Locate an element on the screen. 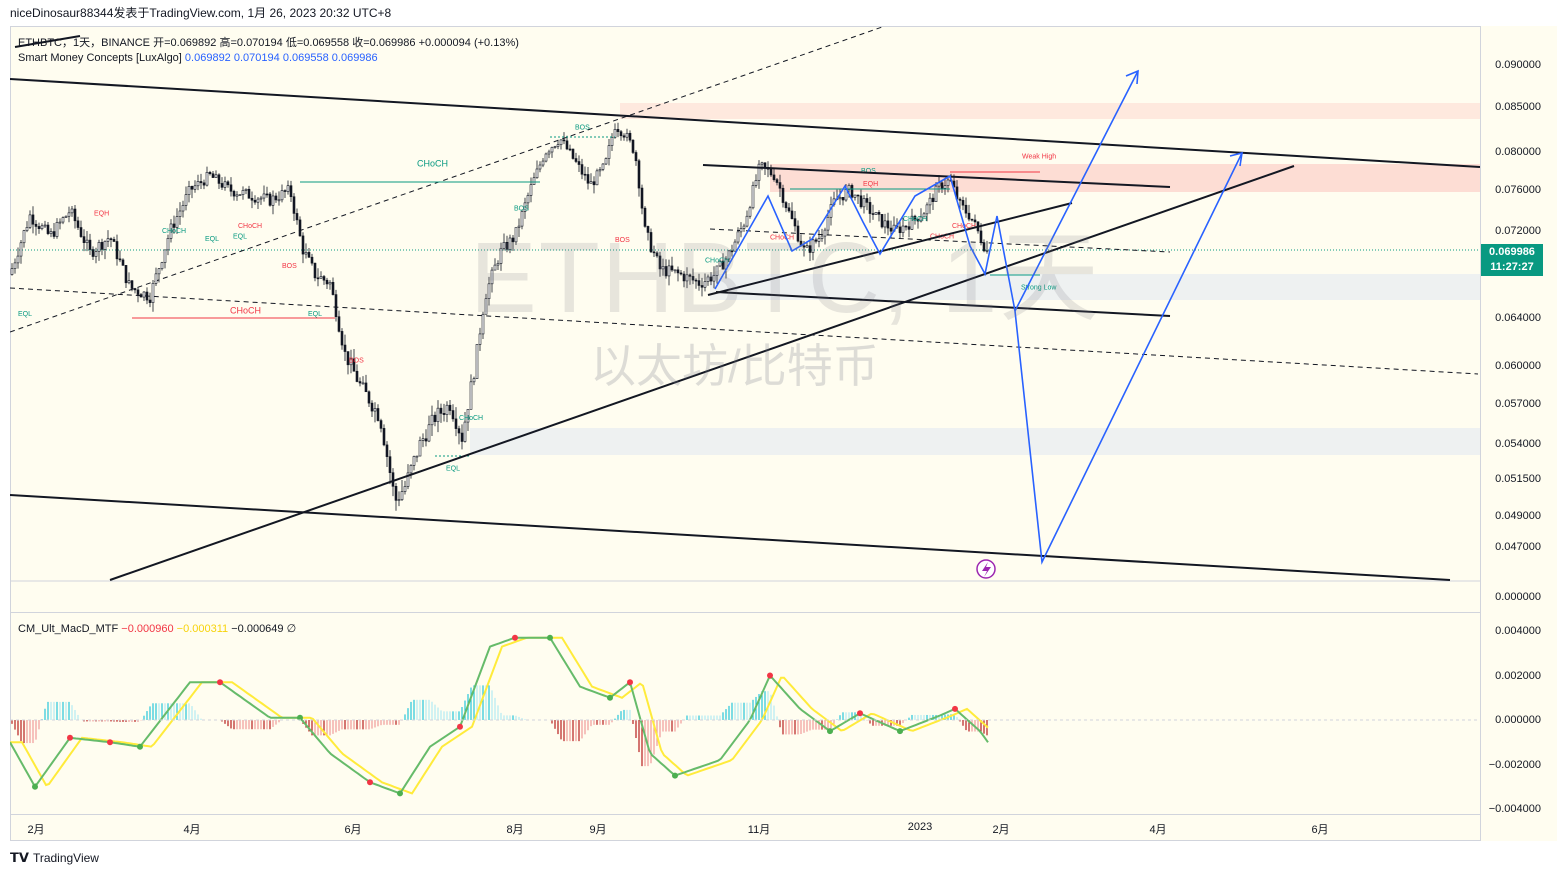 The width and height of the screenshot is (1566, 875). demand-zone is located at coordinates (1095, 287).